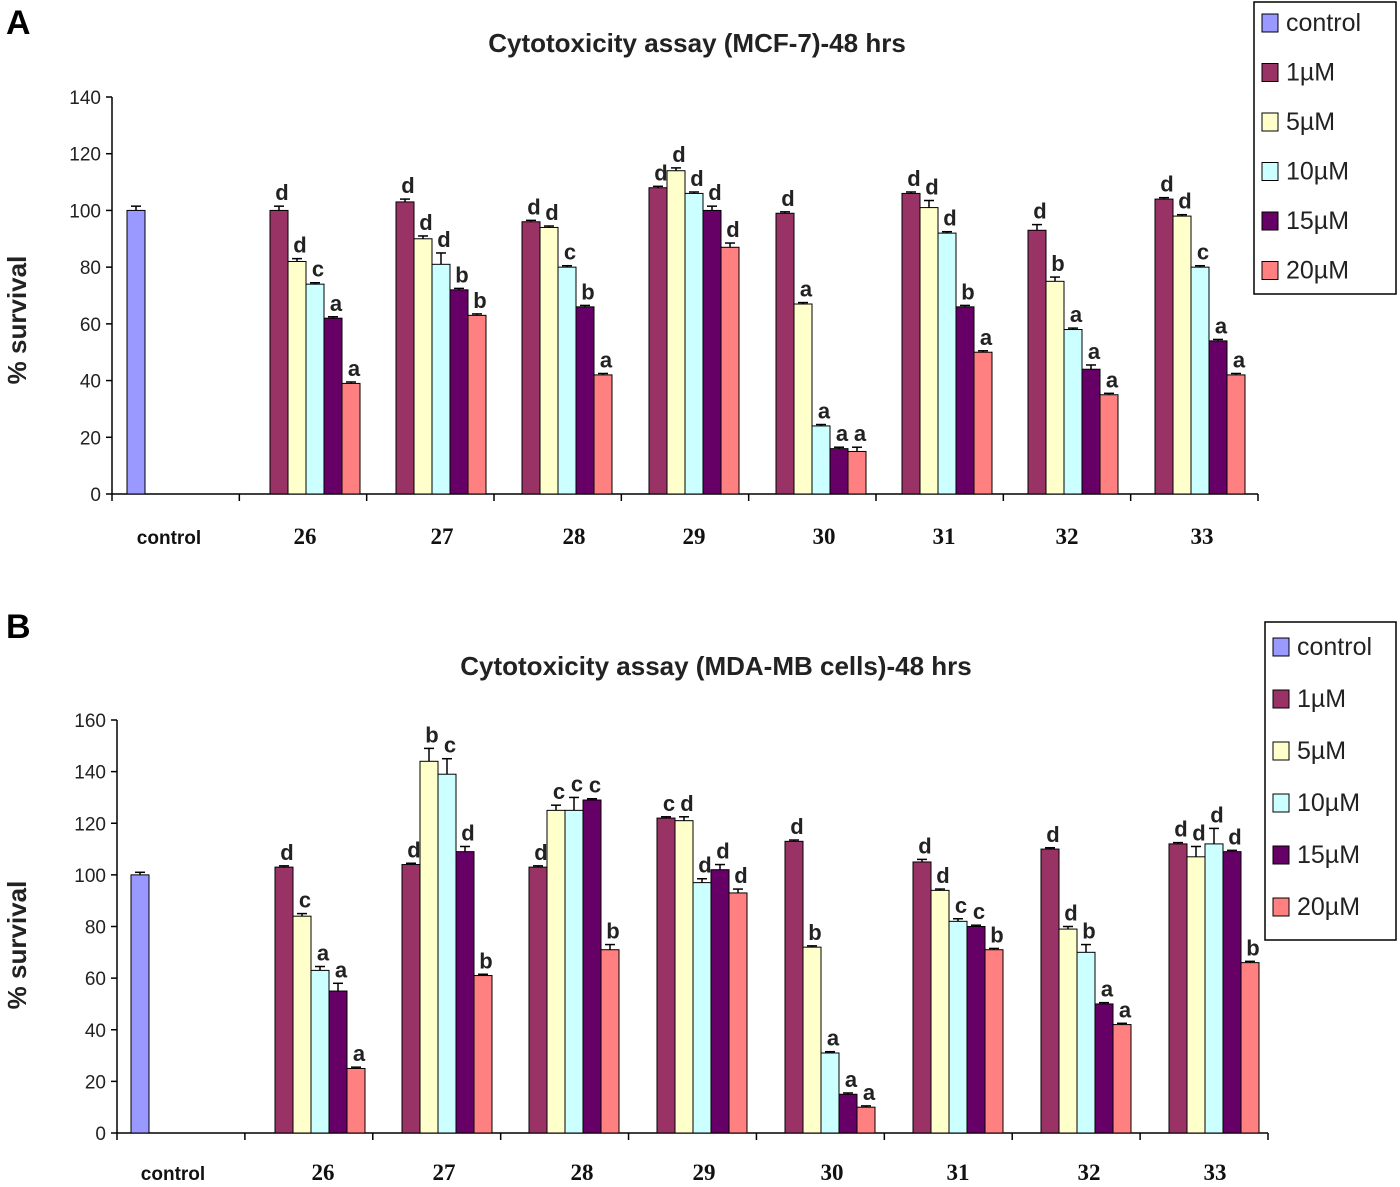 The image size is (1400, 1187). What do you see at coordinates (1122, 1079) in the screenshot?
I see `bar-32-20µM` at bounding box center [1122, 1079].